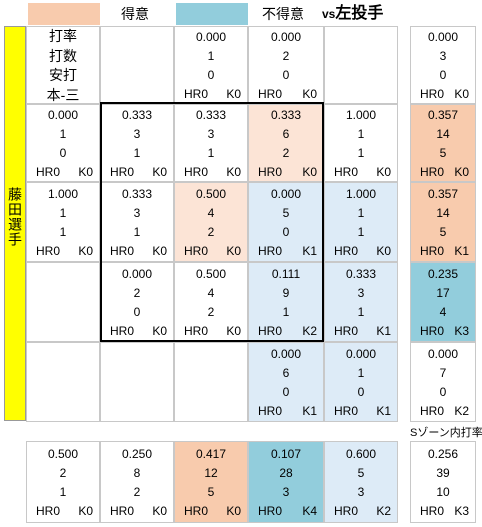 The width and height of the screenshot is (482, 527). Describe the element at coordinates (137, 482) in the screenshot. I see `col-total-cell: 0.250 8 2 HR0 K0` at that location.